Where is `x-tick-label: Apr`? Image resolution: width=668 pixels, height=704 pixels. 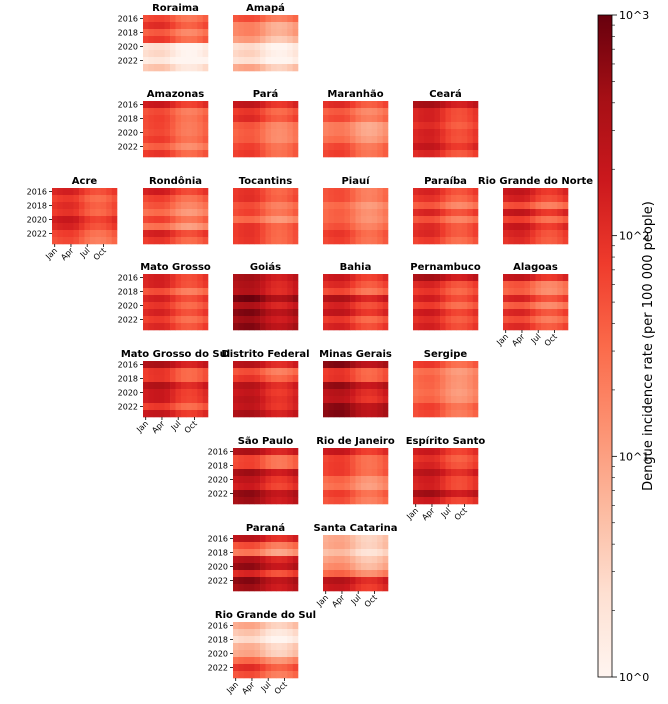 x-tick-label: Apr is located at coordinates (518, 340).